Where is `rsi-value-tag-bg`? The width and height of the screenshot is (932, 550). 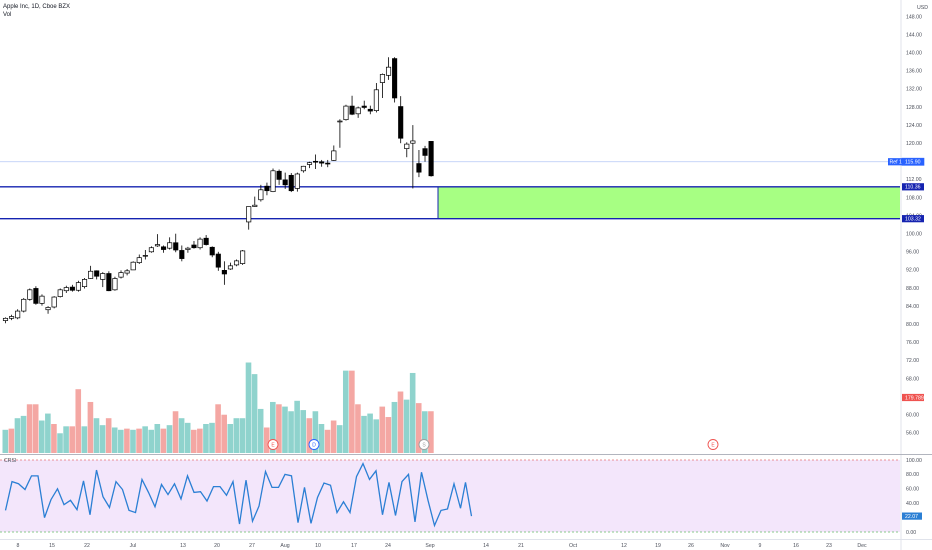 rsi-value-tag-bg is located at coordinates (912, 516).